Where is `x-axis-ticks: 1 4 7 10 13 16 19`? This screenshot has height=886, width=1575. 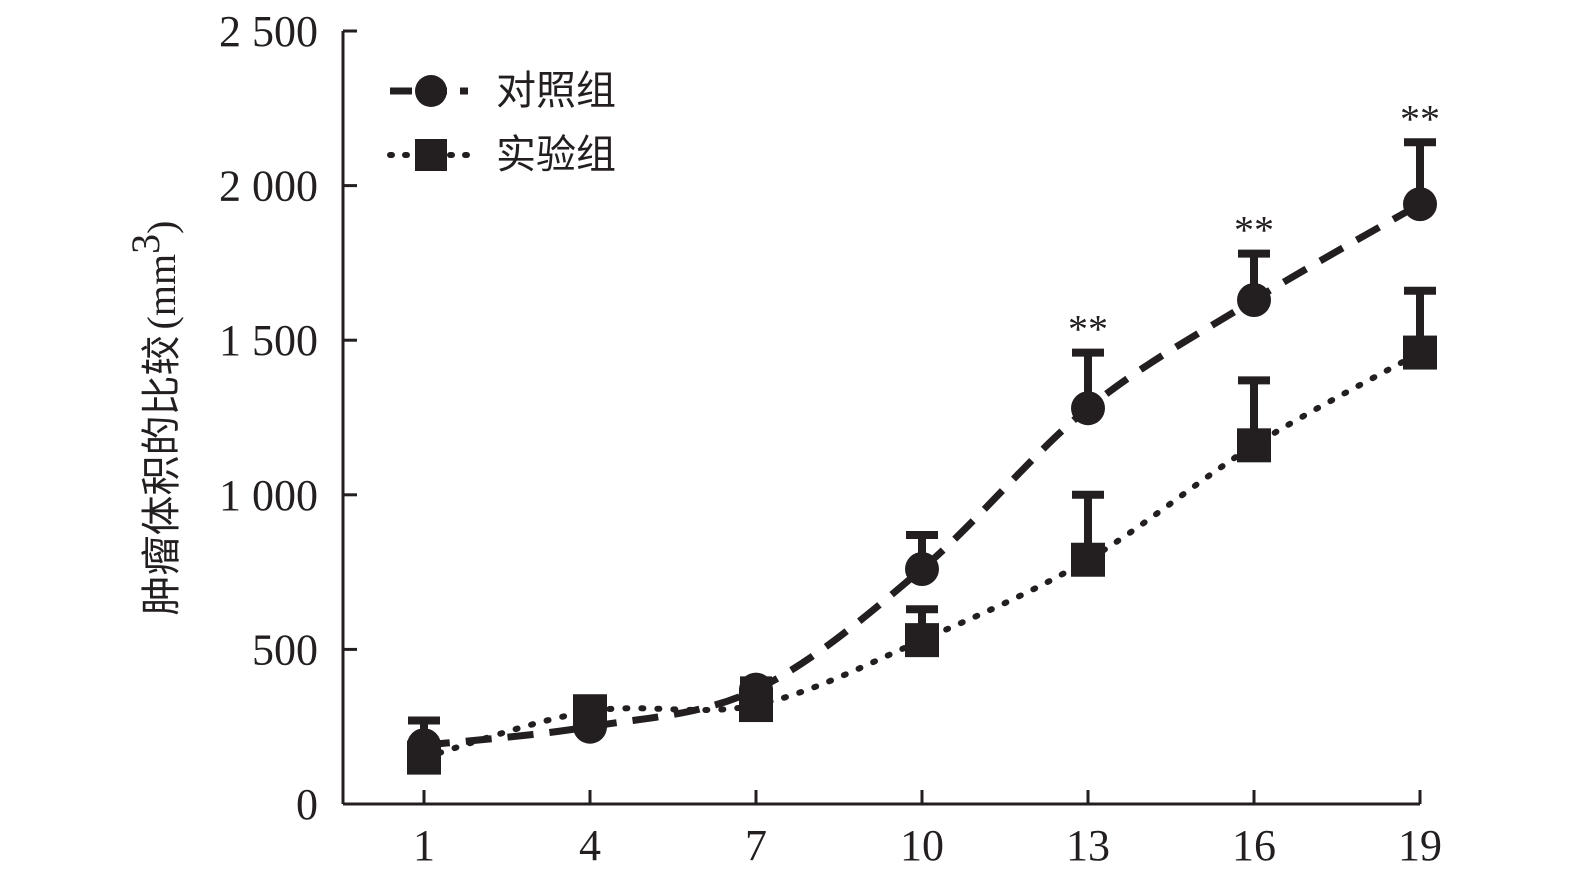 x-axis-ticks: 1 4 7 10 13 16 19 is located at coordinates (927, 830).